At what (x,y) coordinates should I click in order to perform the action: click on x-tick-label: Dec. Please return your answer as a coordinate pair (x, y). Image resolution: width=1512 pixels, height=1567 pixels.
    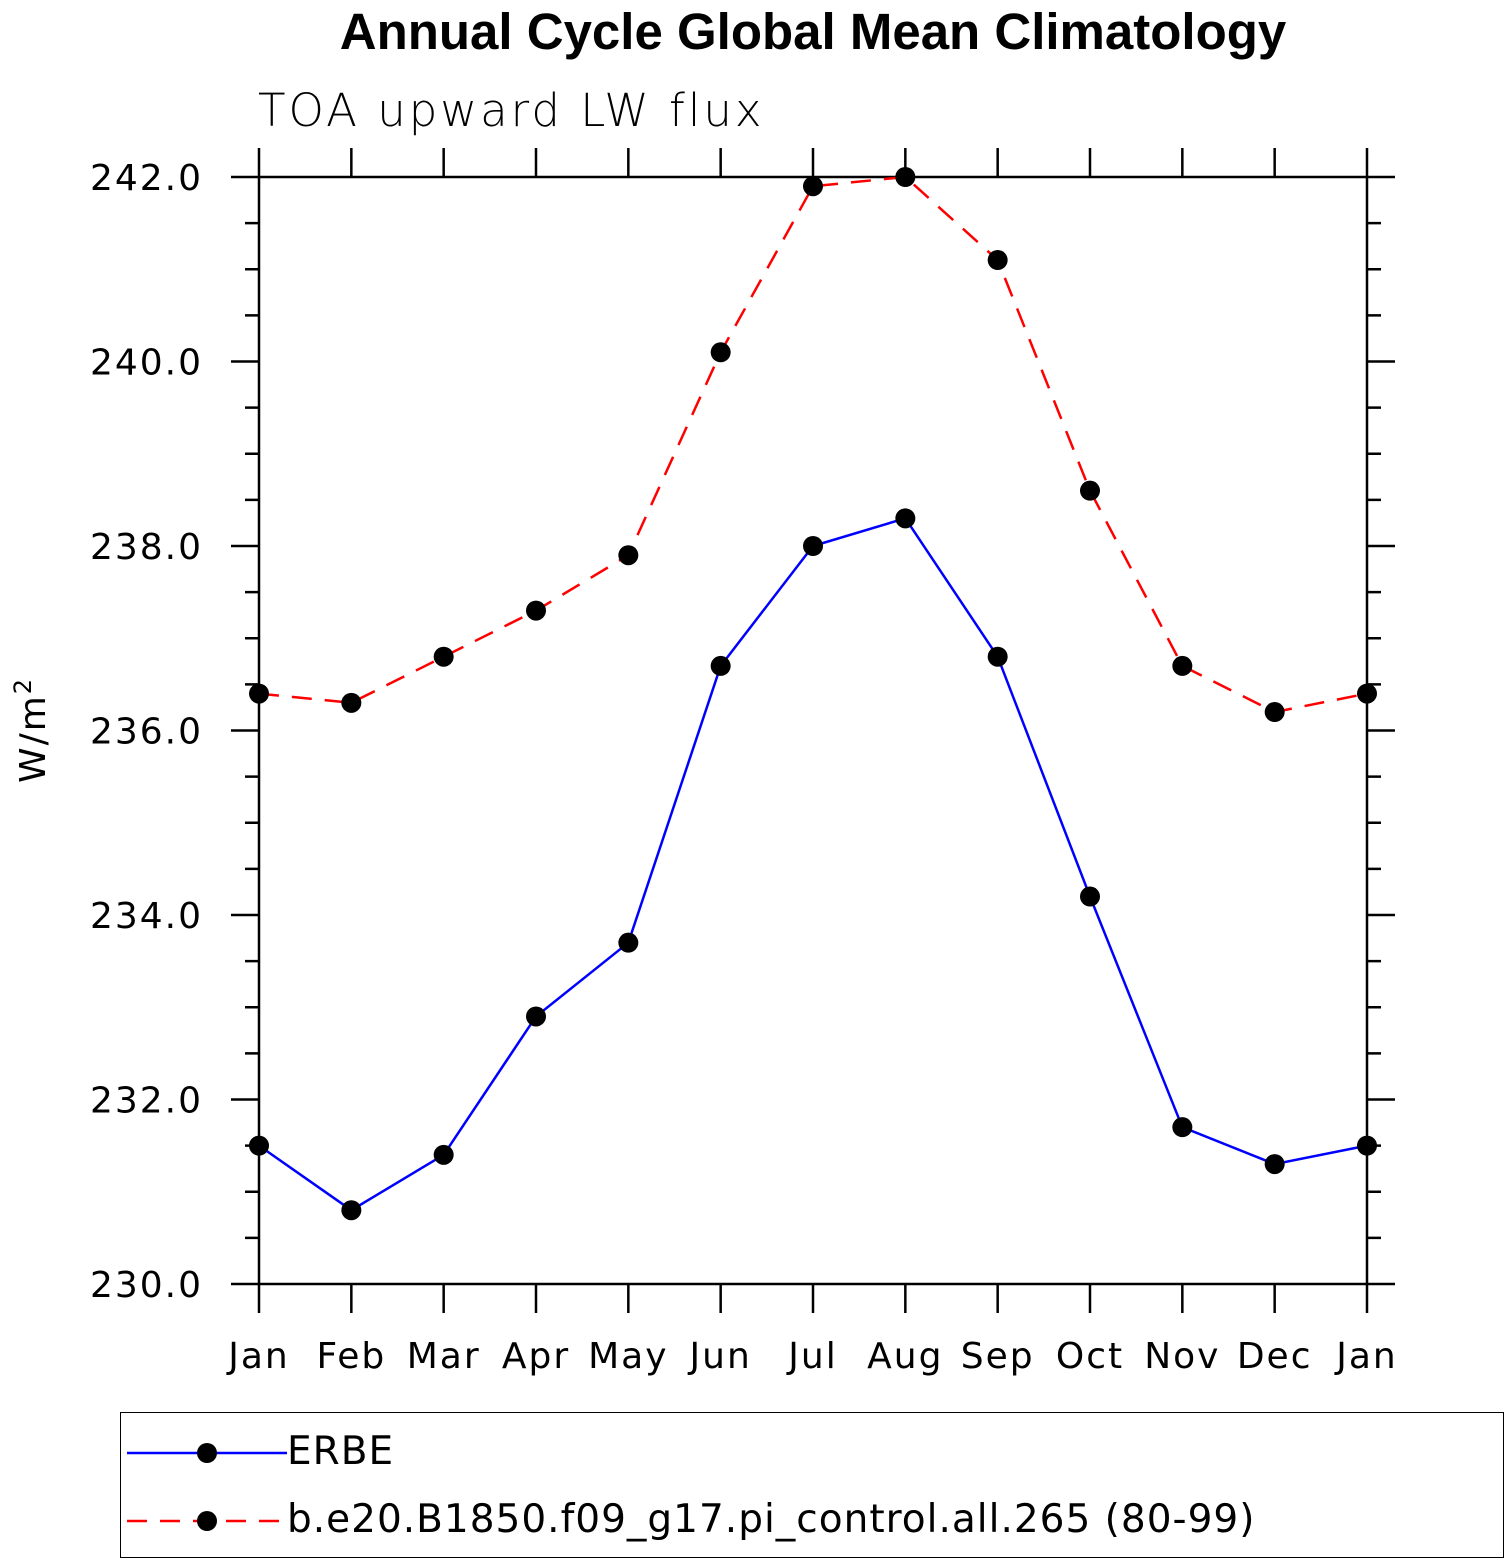
    Looking at the image, I should click on (1275, 1356).